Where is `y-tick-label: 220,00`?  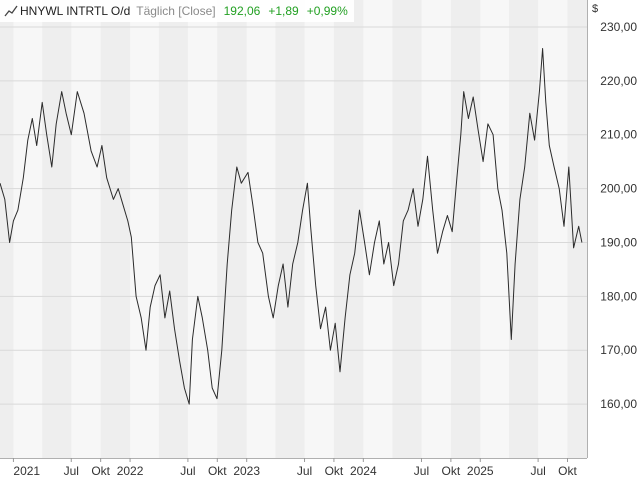 y-tick-label: 220,00 is located at coordinates (618, 81).